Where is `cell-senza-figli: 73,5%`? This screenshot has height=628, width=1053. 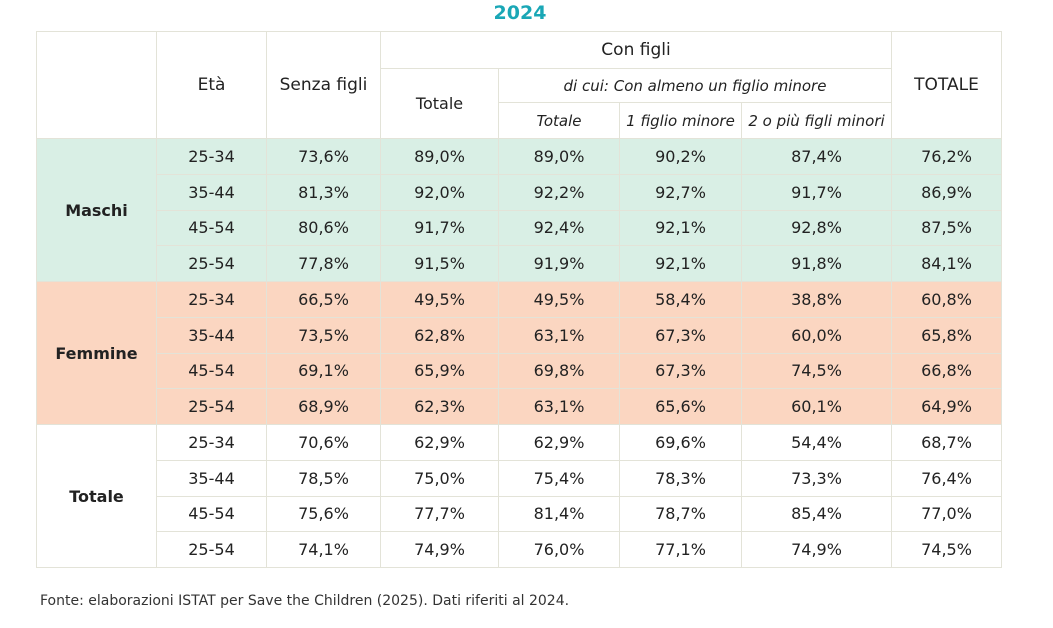
cell-senza-figli: 73,5% is located at coordinates (323, 335).